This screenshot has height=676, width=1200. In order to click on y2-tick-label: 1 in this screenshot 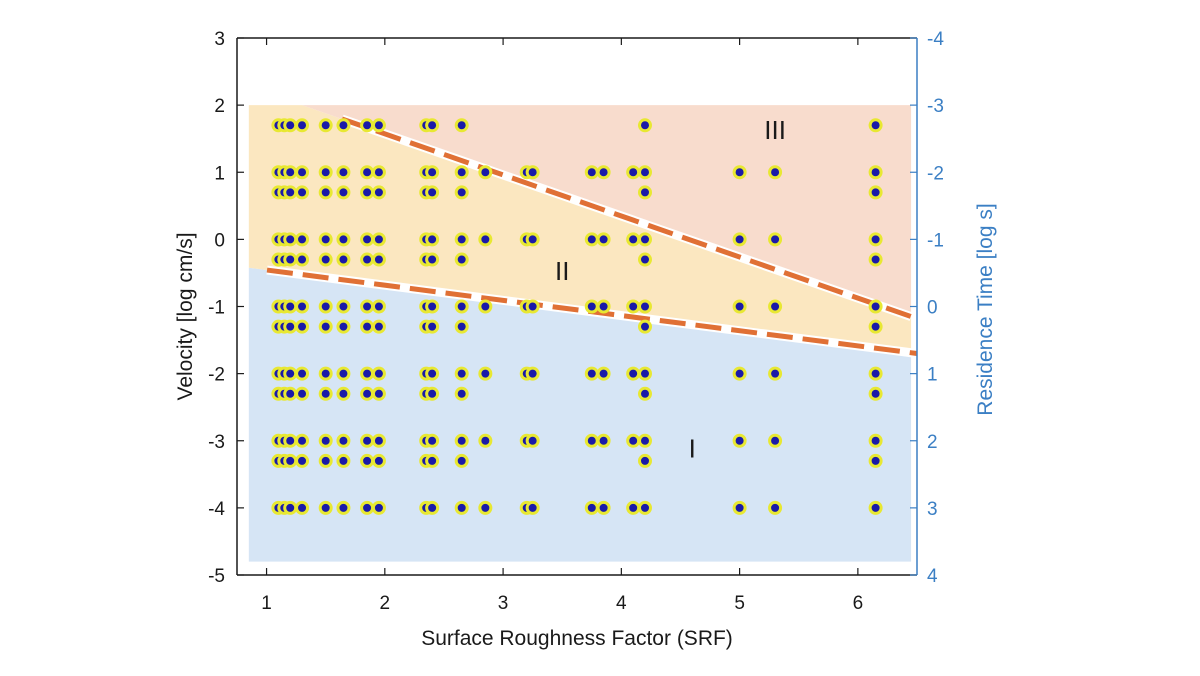, I will do `click(932, 375)`.